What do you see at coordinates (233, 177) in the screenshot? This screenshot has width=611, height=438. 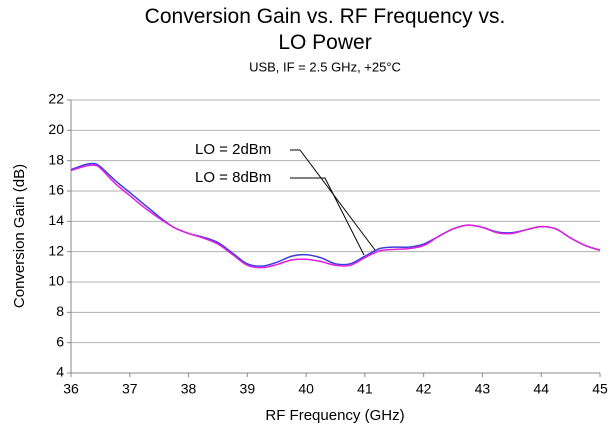 I see `series-label: LO = 8dBm` at bounding box center [233, 177].